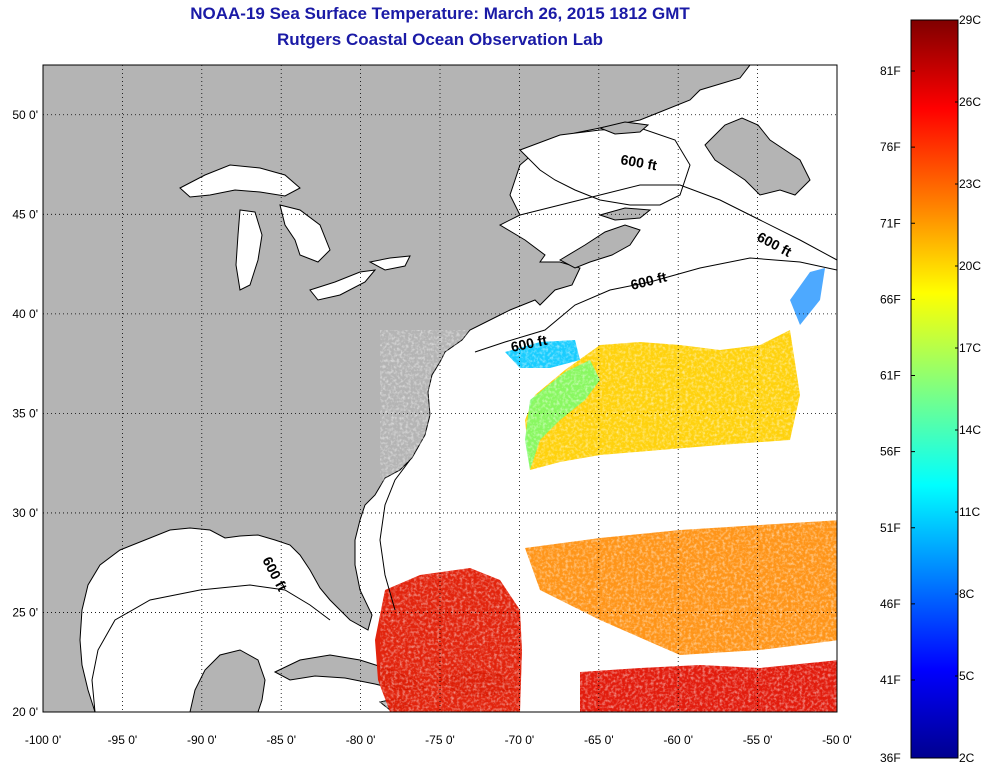 This screenshot has width=984, height=770. What do you see at coordinates (25, 712) in the screenshot?
I see `lat-tick-label: 20 0'` at bounding box center [25, 712].